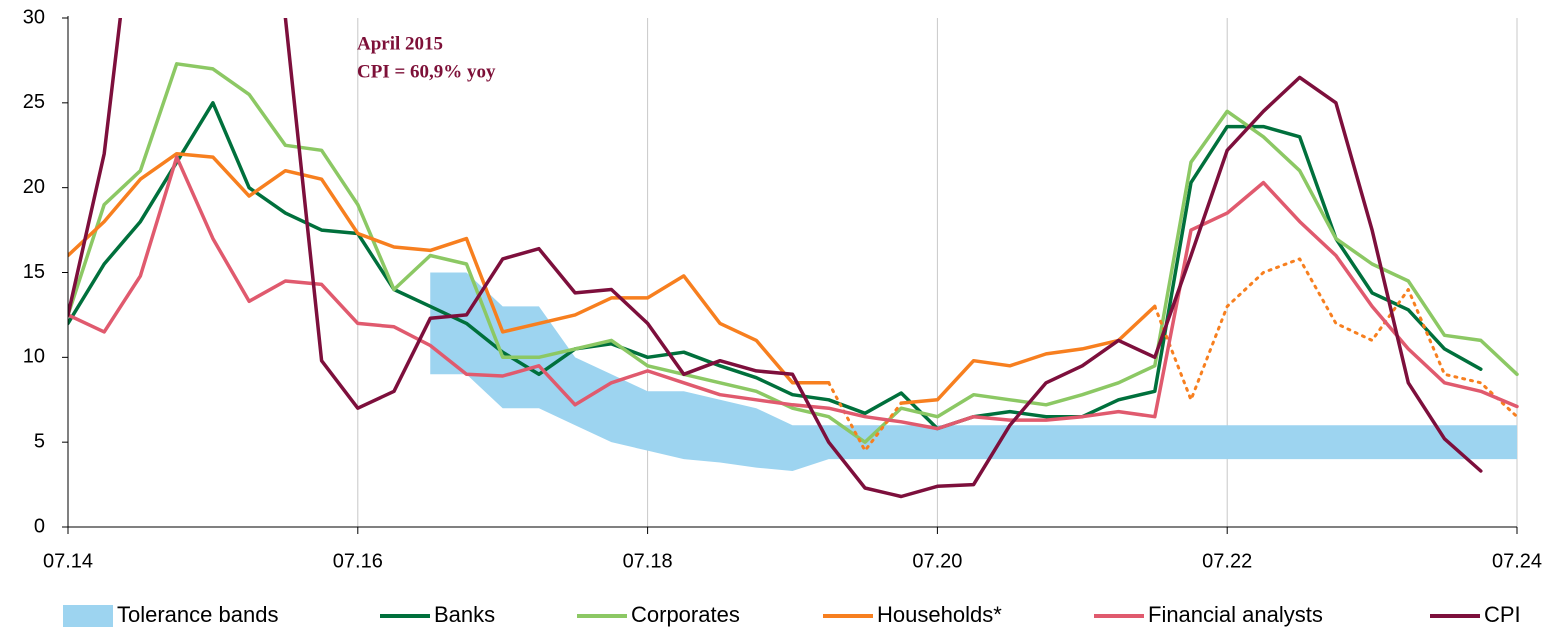 This screenshot has width=1567, height=633. What do you see at coordinates (426, 71) in the screenshot?
I see `annotation: CPI = 60,9% yoy` at bounding box center [426, 71].